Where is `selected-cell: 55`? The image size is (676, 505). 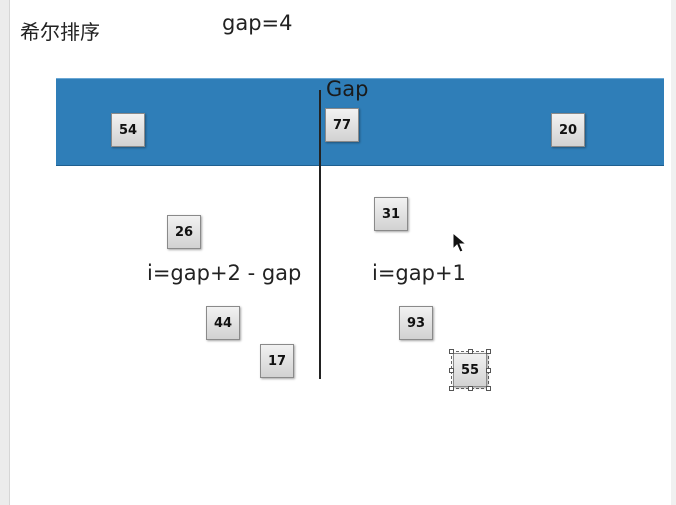 selected-cell: 55 is located at coordinates (470, 370).